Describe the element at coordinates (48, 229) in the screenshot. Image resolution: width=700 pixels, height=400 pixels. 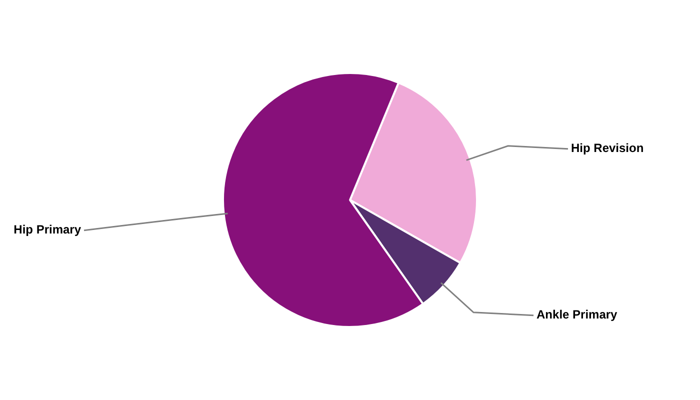
I see `slice-label: Hip Primary` at that location.